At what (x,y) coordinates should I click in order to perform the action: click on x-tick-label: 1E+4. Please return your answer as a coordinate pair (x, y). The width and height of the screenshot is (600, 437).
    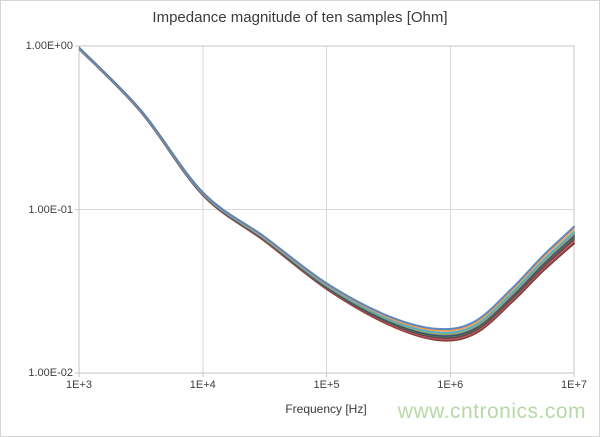
    Looking at the image, I should click on (202, 385).